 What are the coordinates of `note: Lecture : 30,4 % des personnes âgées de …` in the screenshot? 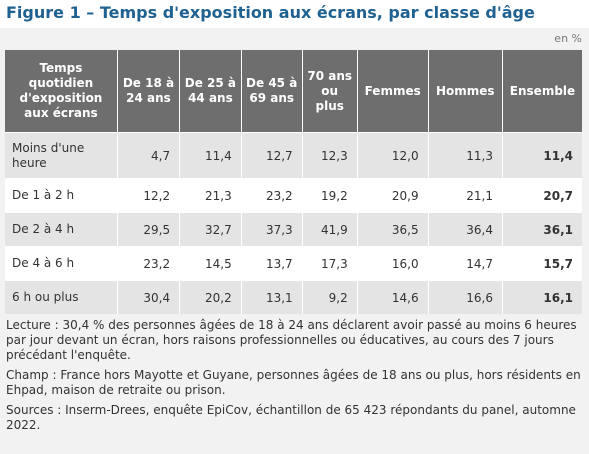 It's located at (291, 340).